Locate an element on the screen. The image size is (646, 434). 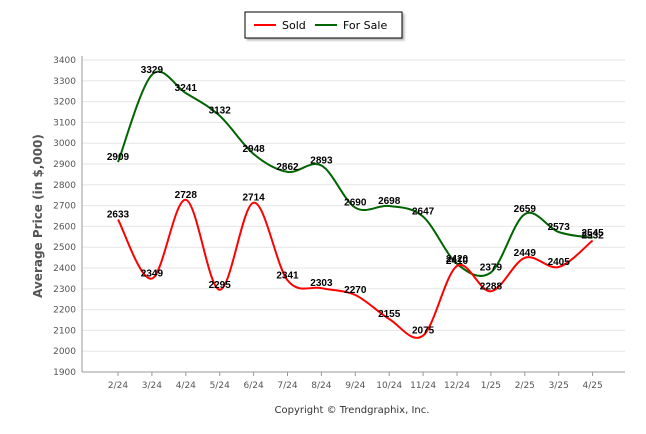
legend-label-for-sale: For Sale is located at coordinates (365, 25).